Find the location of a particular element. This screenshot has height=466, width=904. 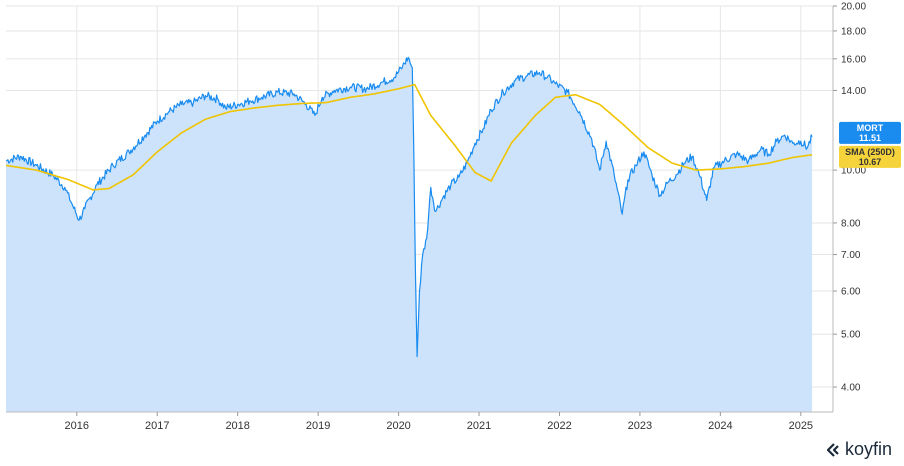

y-tick-label: 10.00 is located at coordinates (853, 171).